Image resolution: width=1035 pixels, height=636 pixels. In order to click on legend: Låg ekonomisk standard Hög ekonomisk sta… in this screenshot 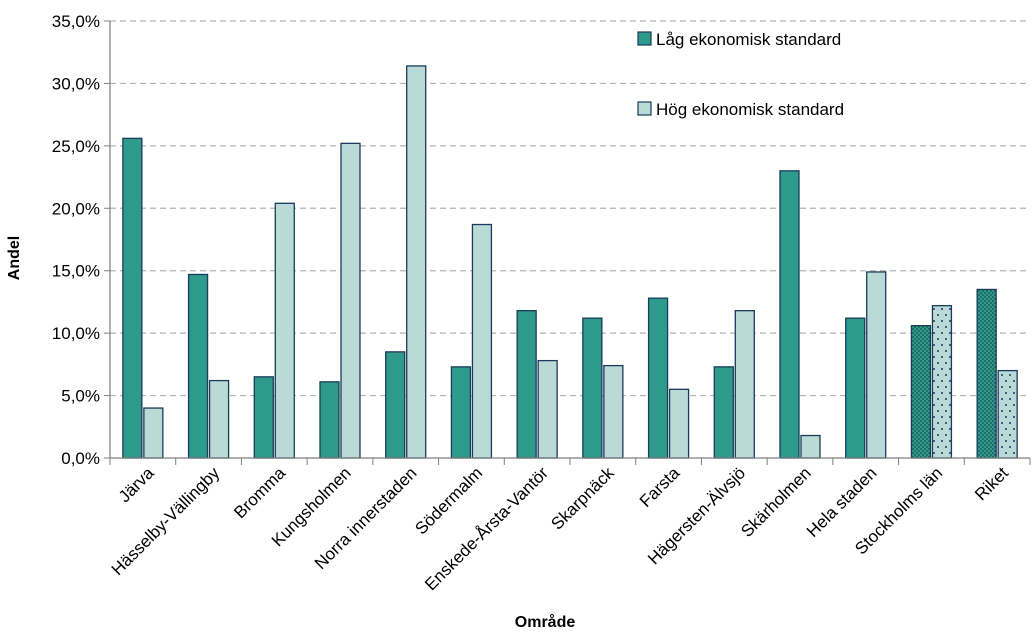, I will do `click(740, 74)`.